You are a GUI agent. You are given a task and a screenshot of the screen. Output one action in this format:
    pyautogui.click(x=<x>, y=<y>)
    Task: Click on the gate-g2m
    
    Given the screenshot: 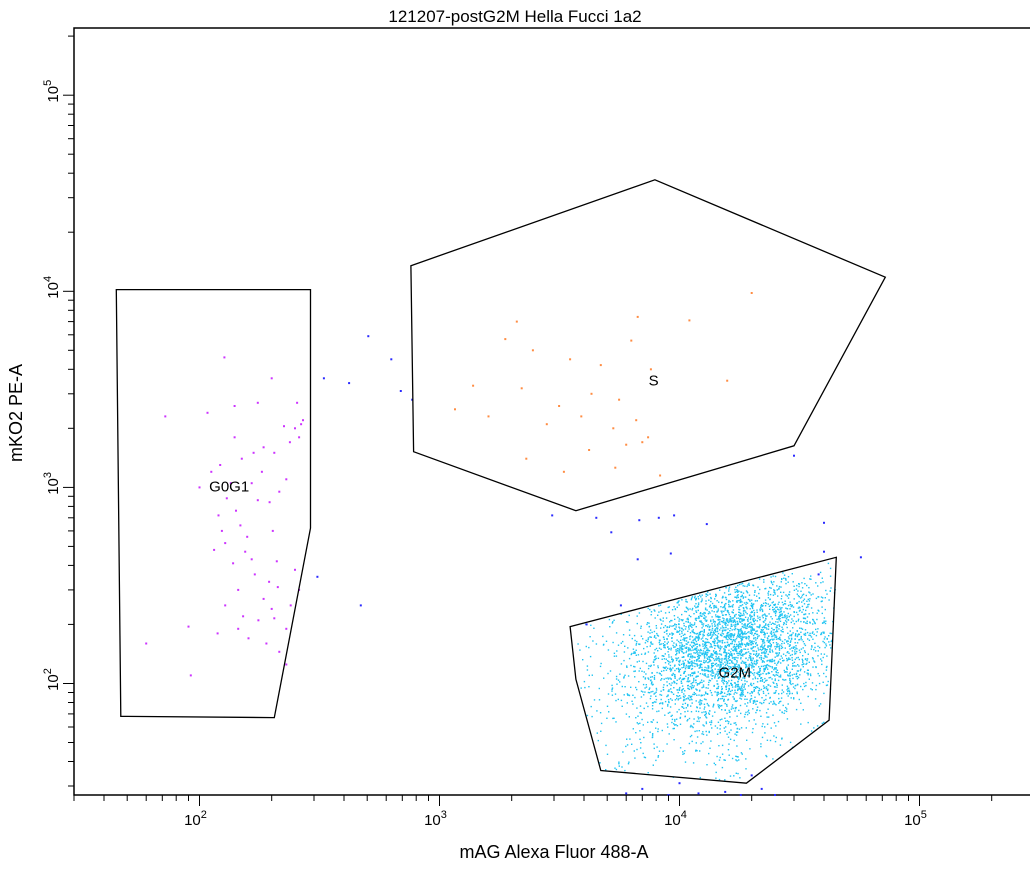 What is the action you would take?
    pyautogui.click(x=703, y=670)
    